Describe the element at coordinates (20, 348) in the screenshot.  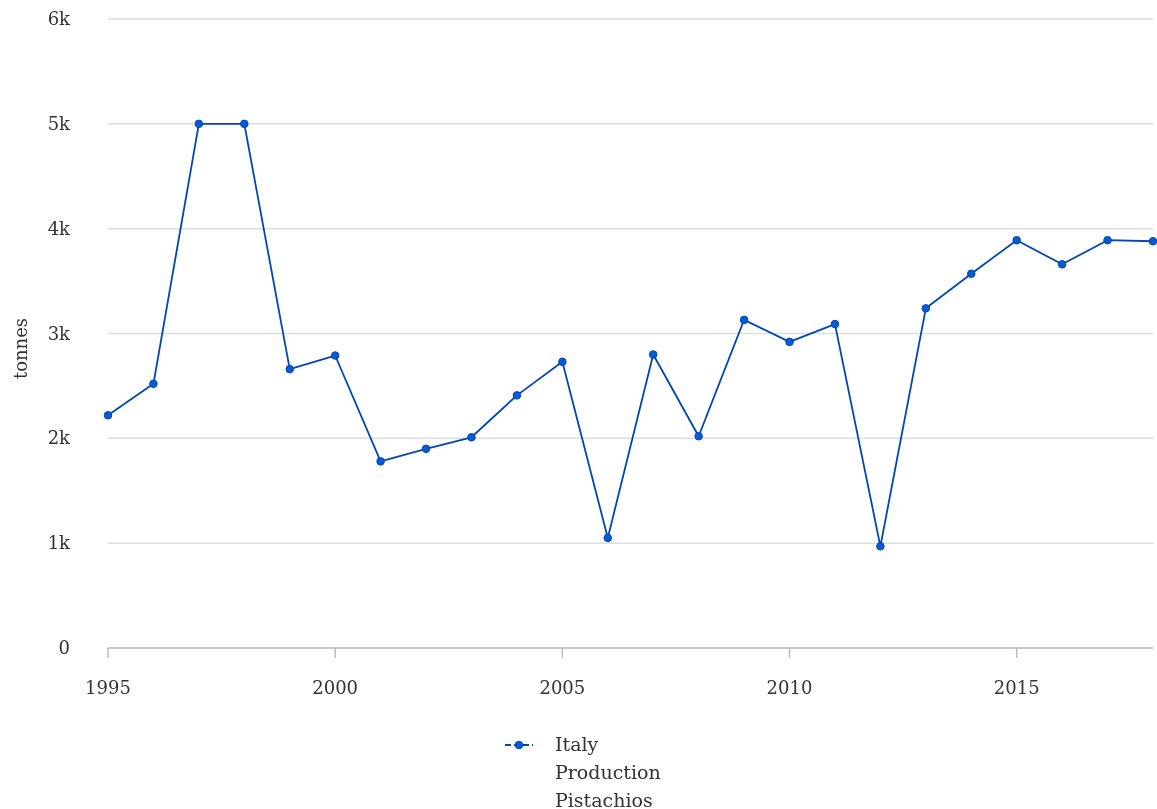
I see `y-axis-title: tonnes` at that location.